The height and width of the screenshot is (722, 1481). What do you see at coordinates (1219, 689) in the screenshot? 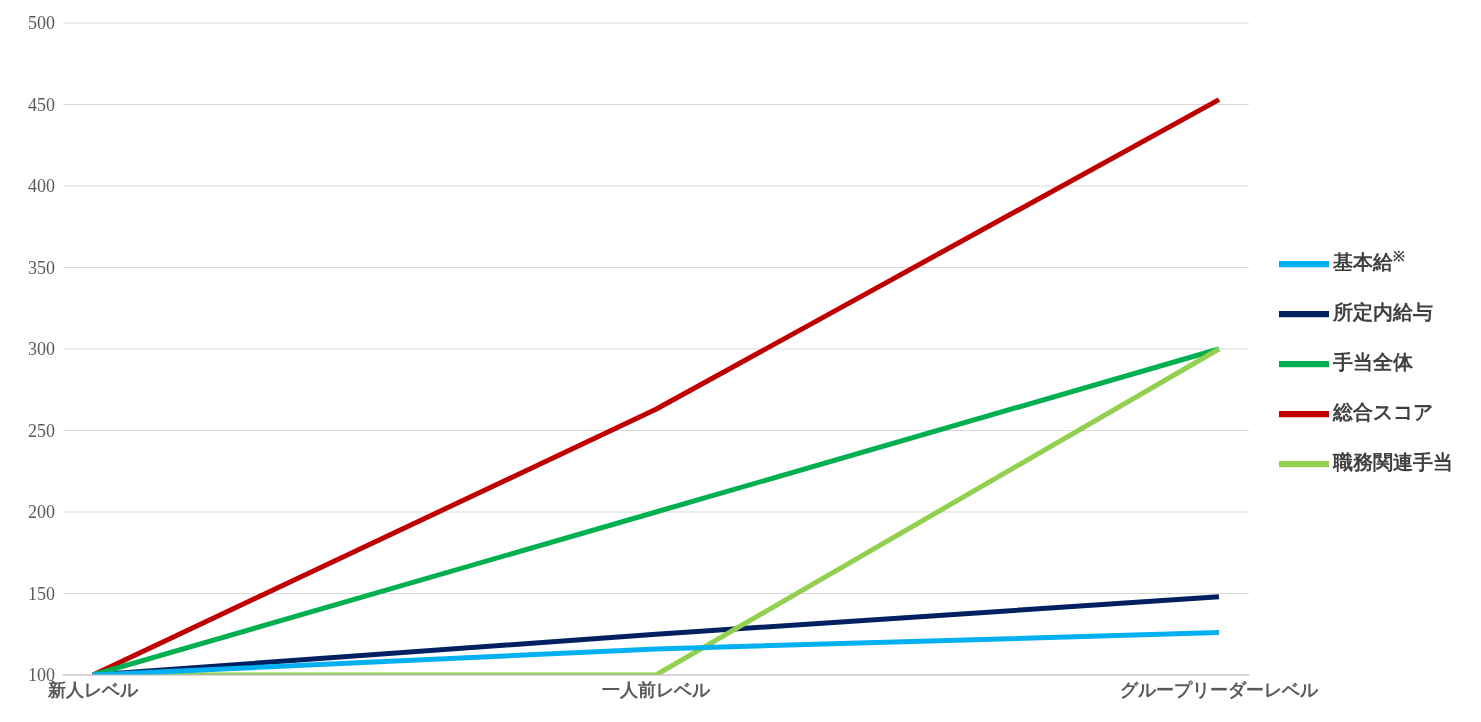
I see `x-tick-label: グループリーダーレベル` at bounding box center [1219, 689].